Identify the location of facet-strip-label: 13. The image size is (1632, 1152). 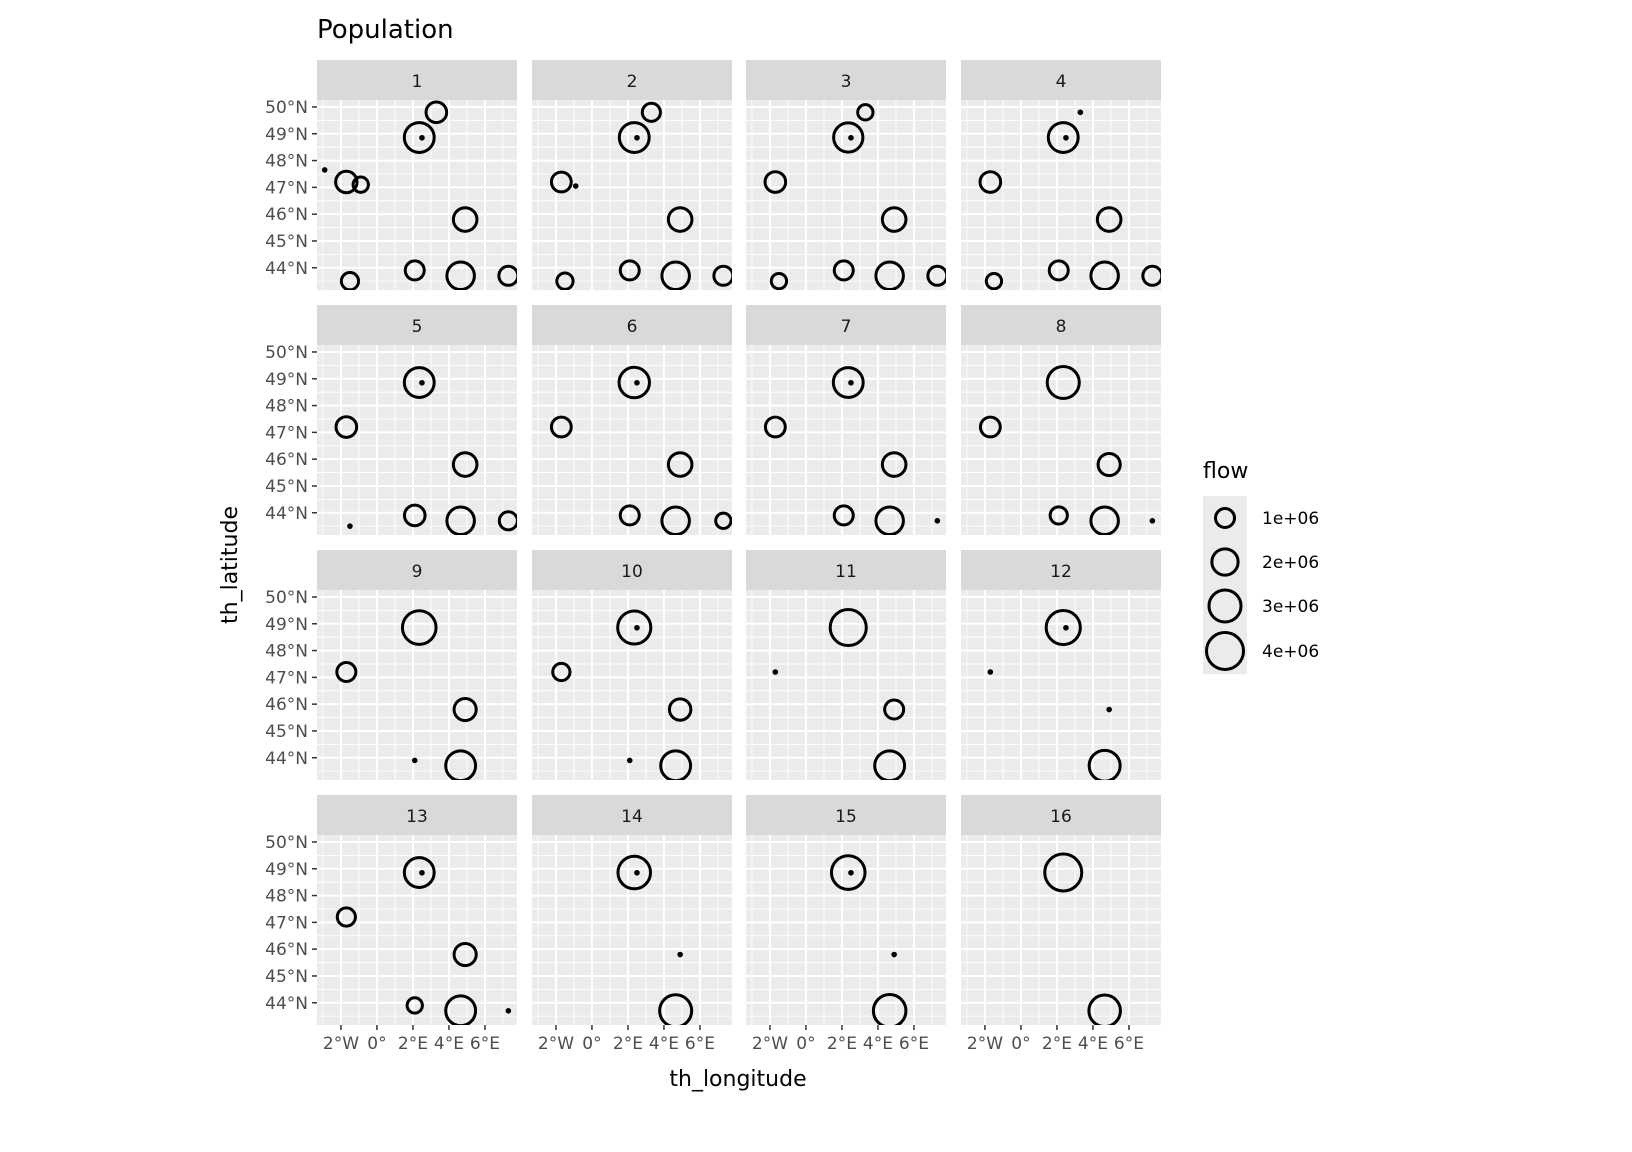
(417, 817).